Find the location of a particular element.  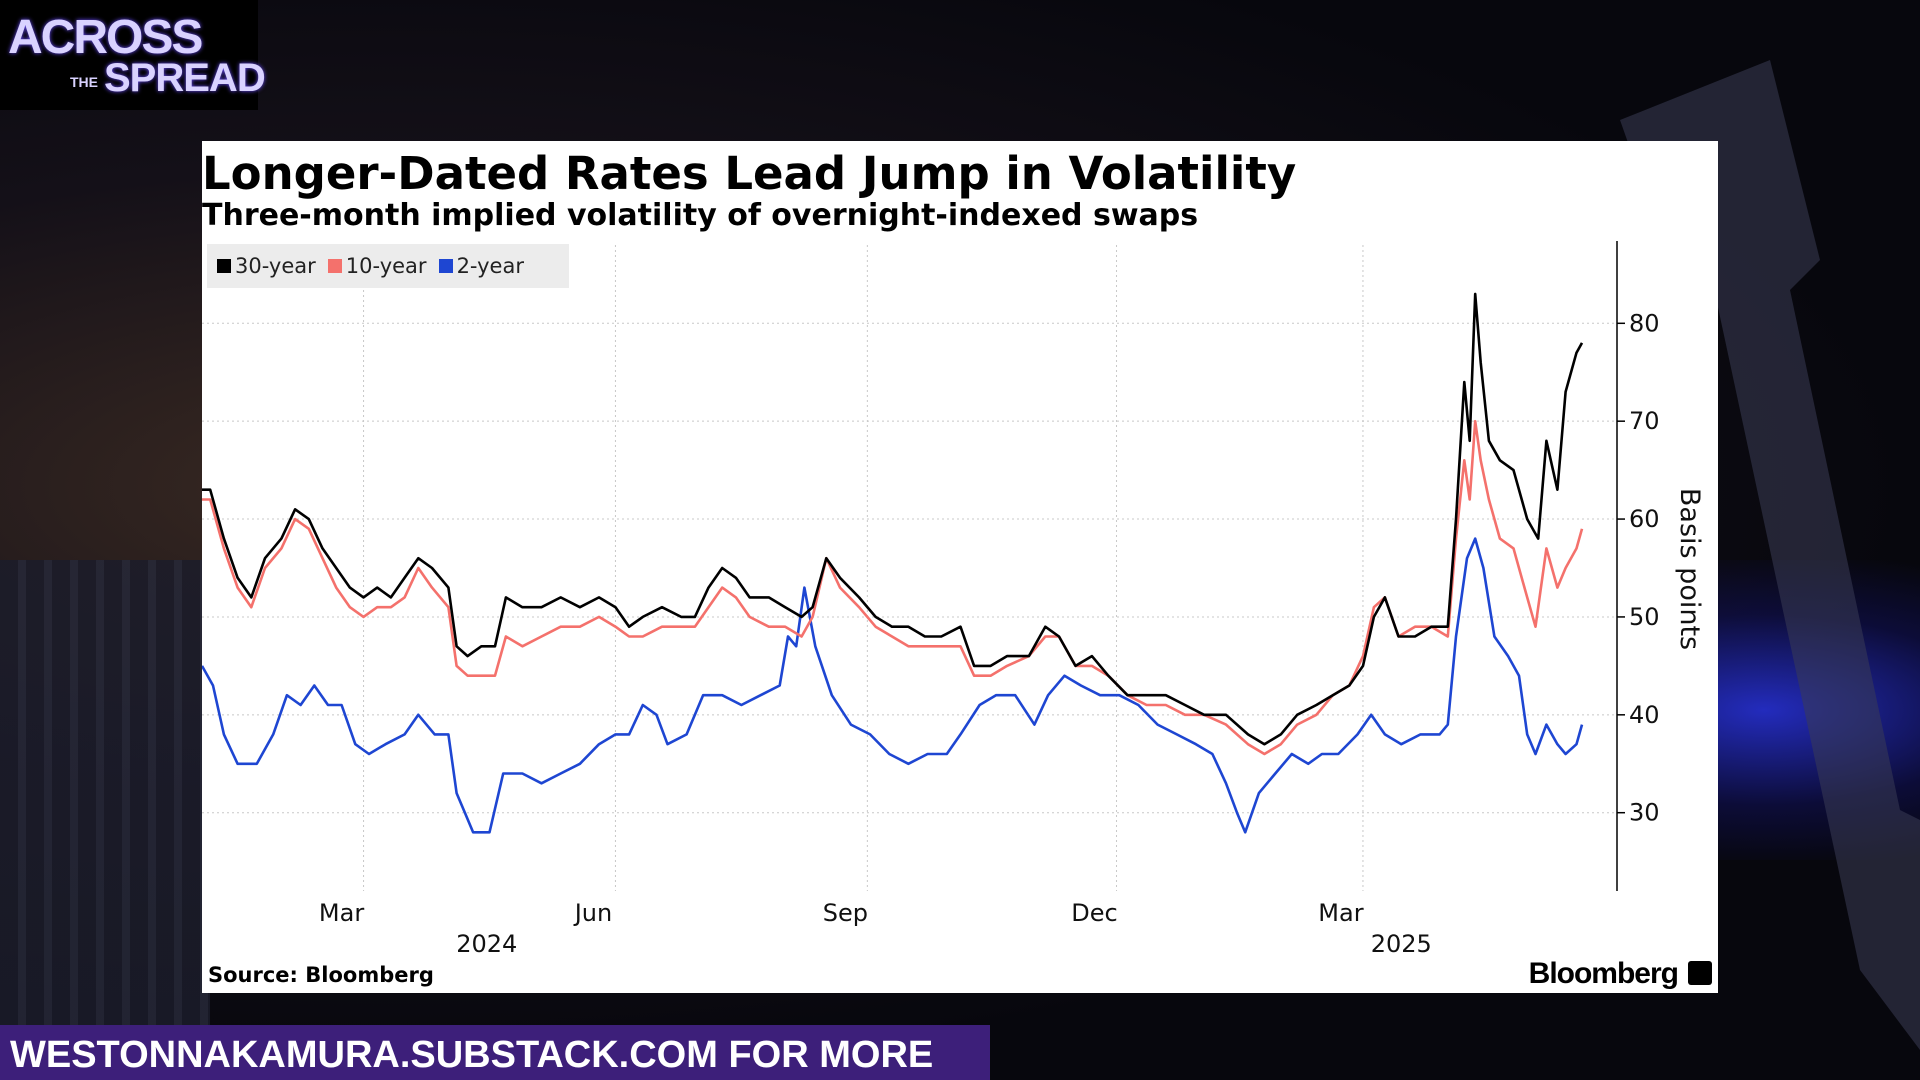

legend-swatch-30-year is located at coordinates (224, 266).